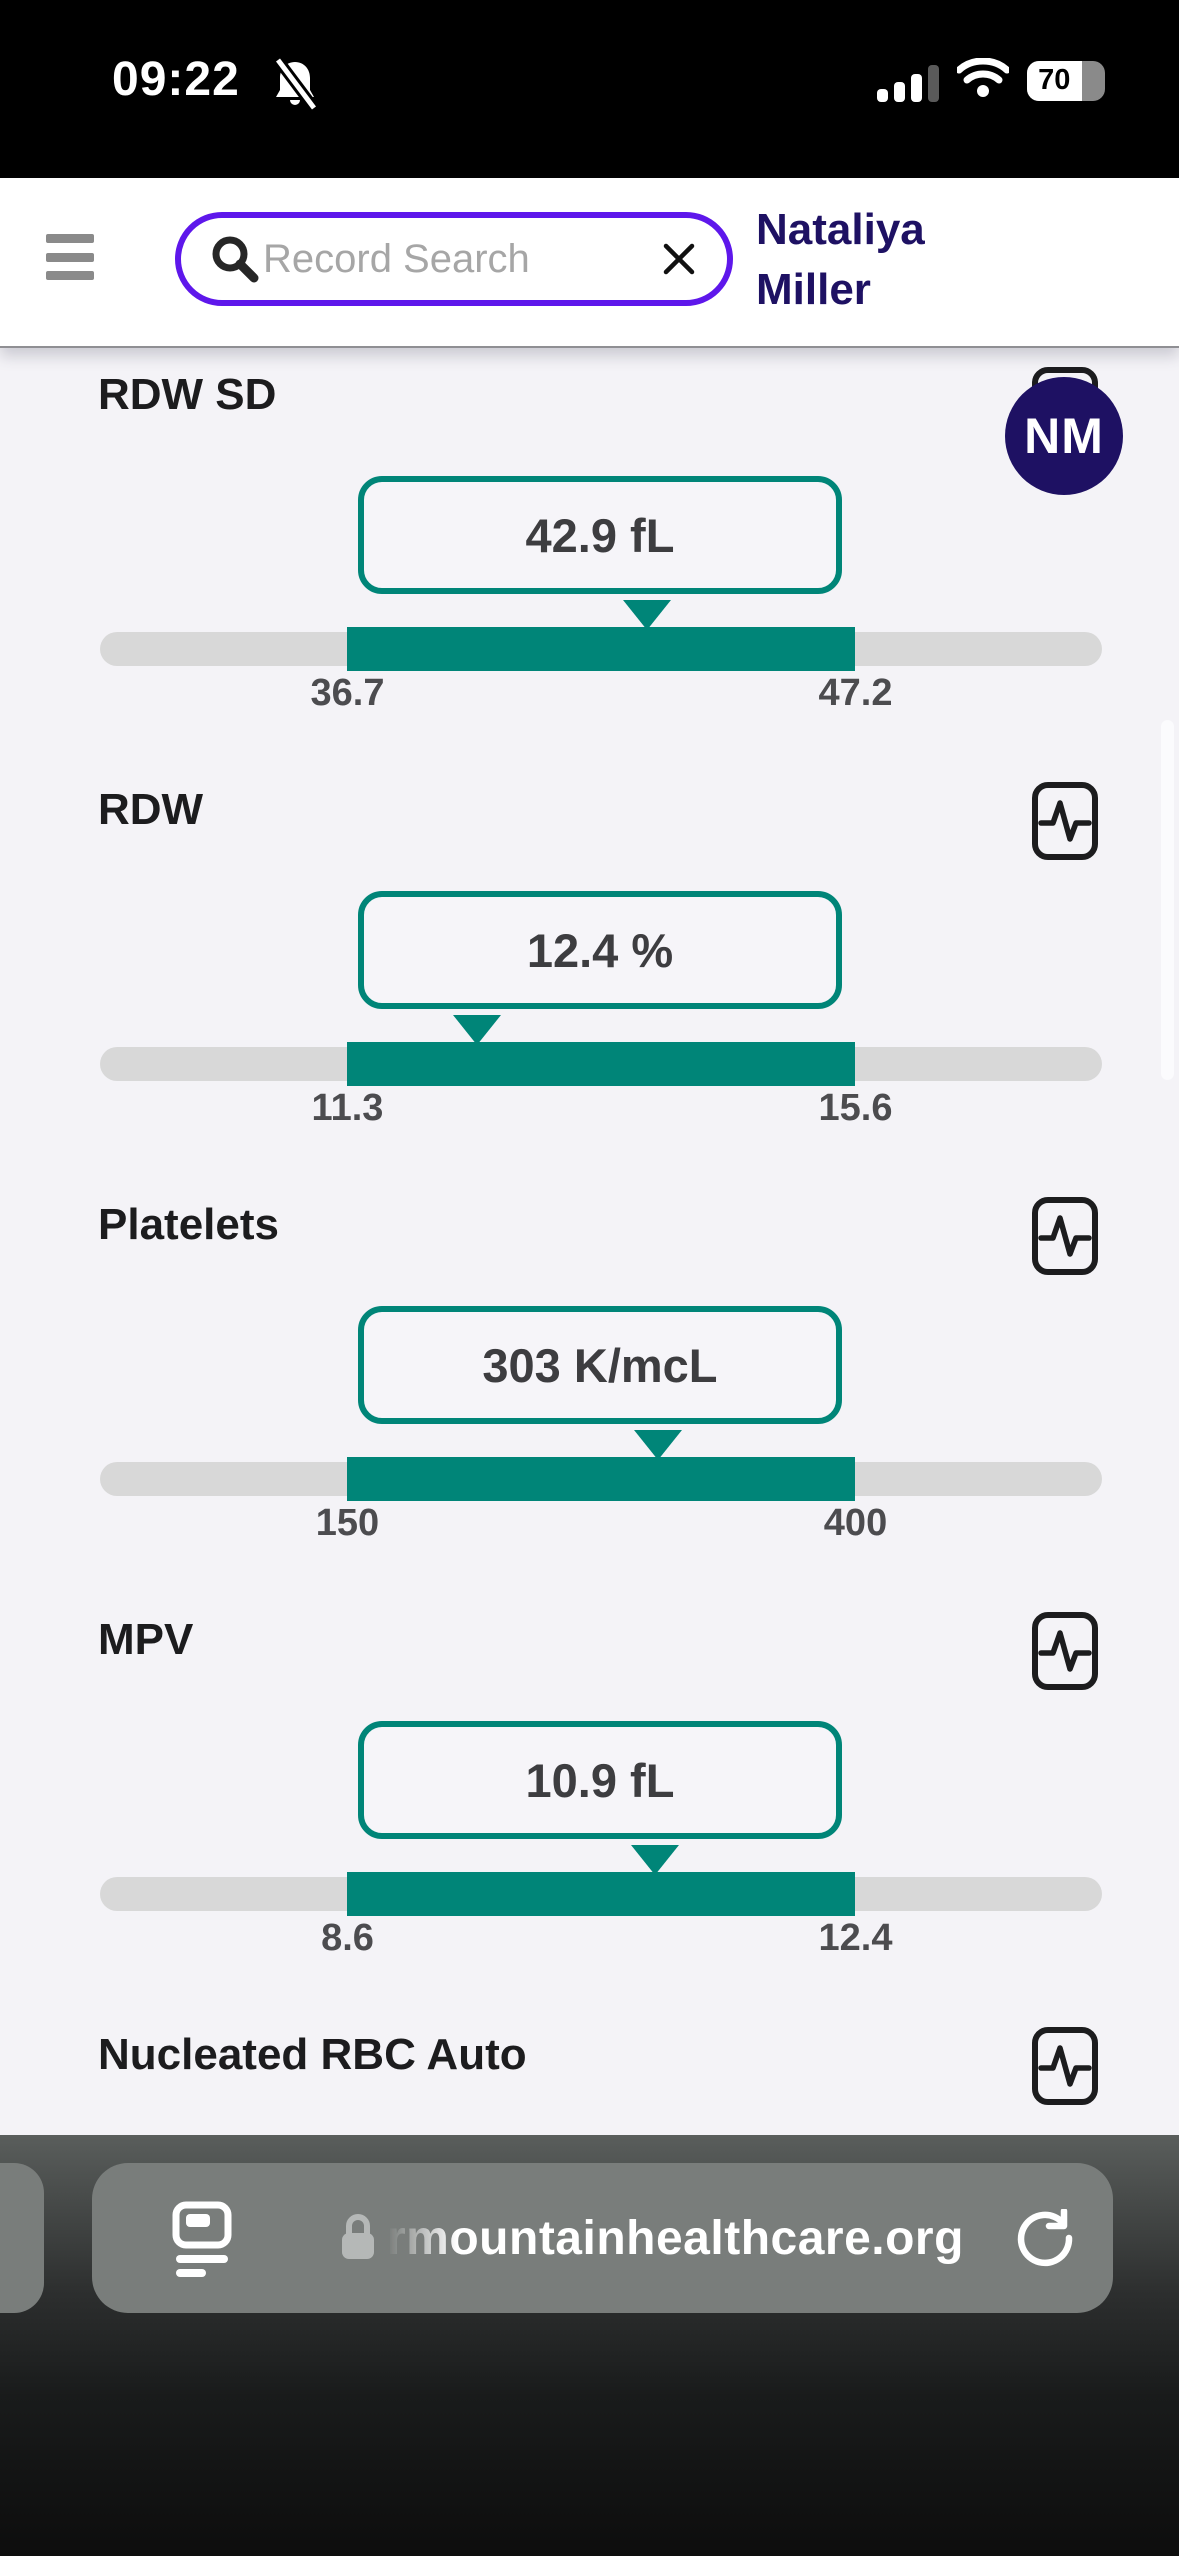 Image resolution: width=1179 pixels, height=2556 pixels. I want to click on user-name: Nataliya Miller, so click(871, 260).